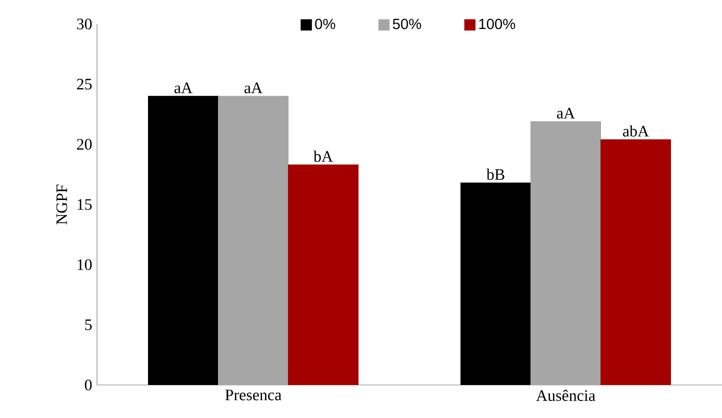 The height and width of the screenshot is (418, 722). What do you see at coordinates (497, 24) in the screenshot?
I see `legend-label: 100%` at bounding box center [497, 24].